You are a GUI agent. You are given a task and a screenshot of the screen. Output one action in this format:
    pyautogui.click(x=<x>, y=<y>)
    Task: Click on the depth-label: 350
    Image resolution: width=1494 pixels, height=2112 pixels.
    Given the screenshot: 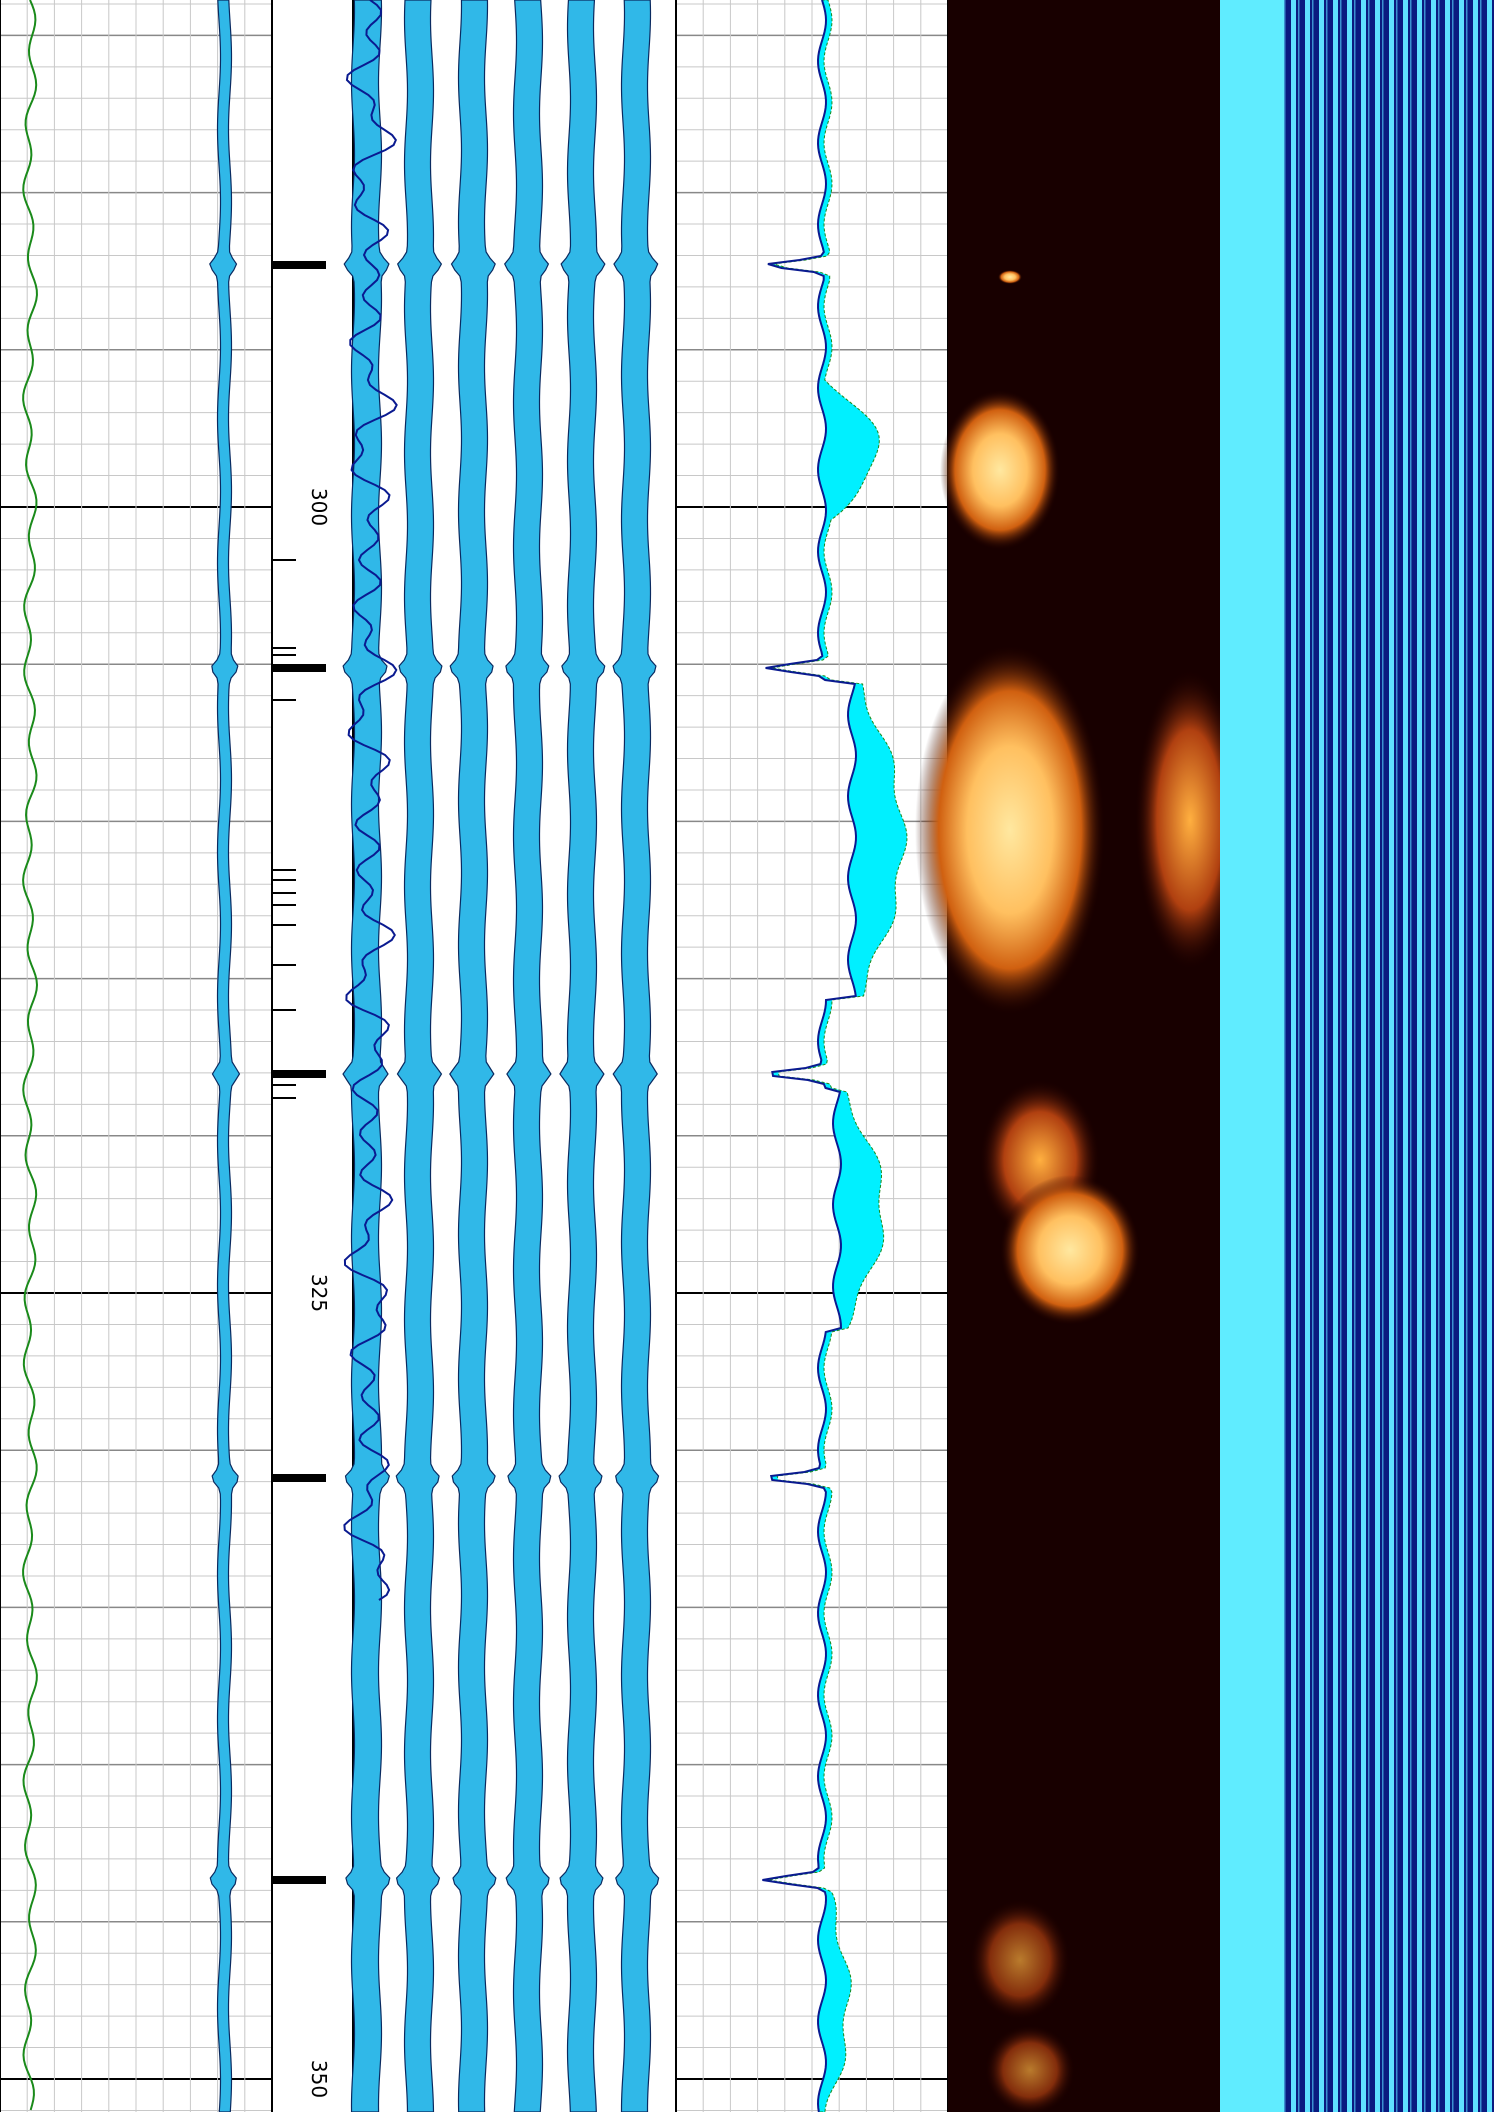 What is the action you would take?
    pyautogui.click(x=319, y=2079)
    